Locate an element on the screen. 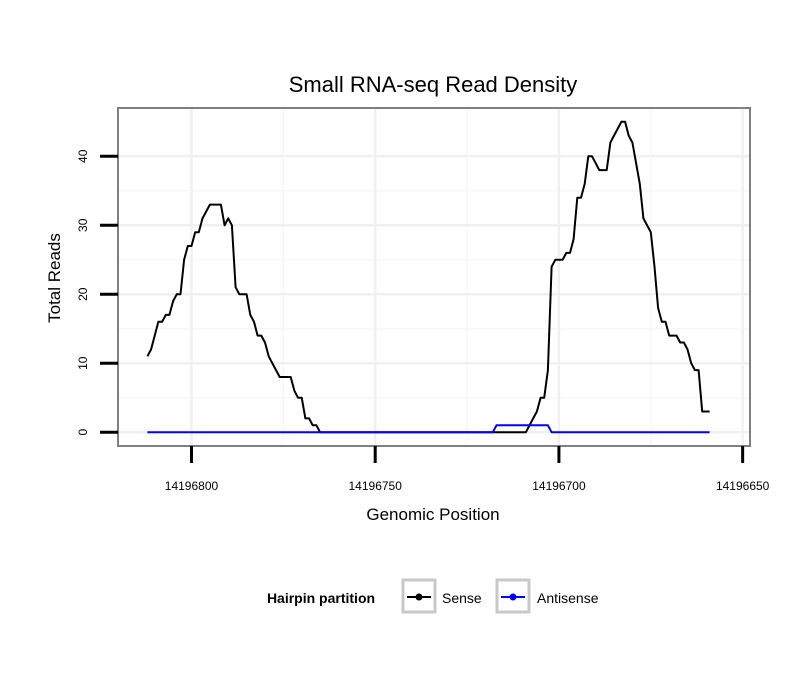  y-tick-label: 0 is located at coordinates (83, 432).